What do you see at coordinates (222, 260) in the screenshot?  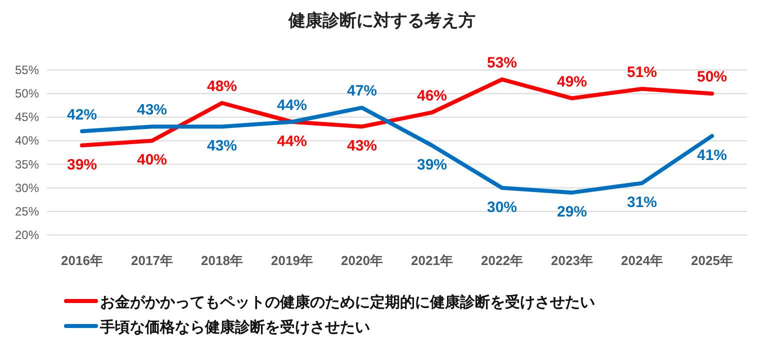 I see `x-tick-label: 2018年` at bounding box center [222, 260].